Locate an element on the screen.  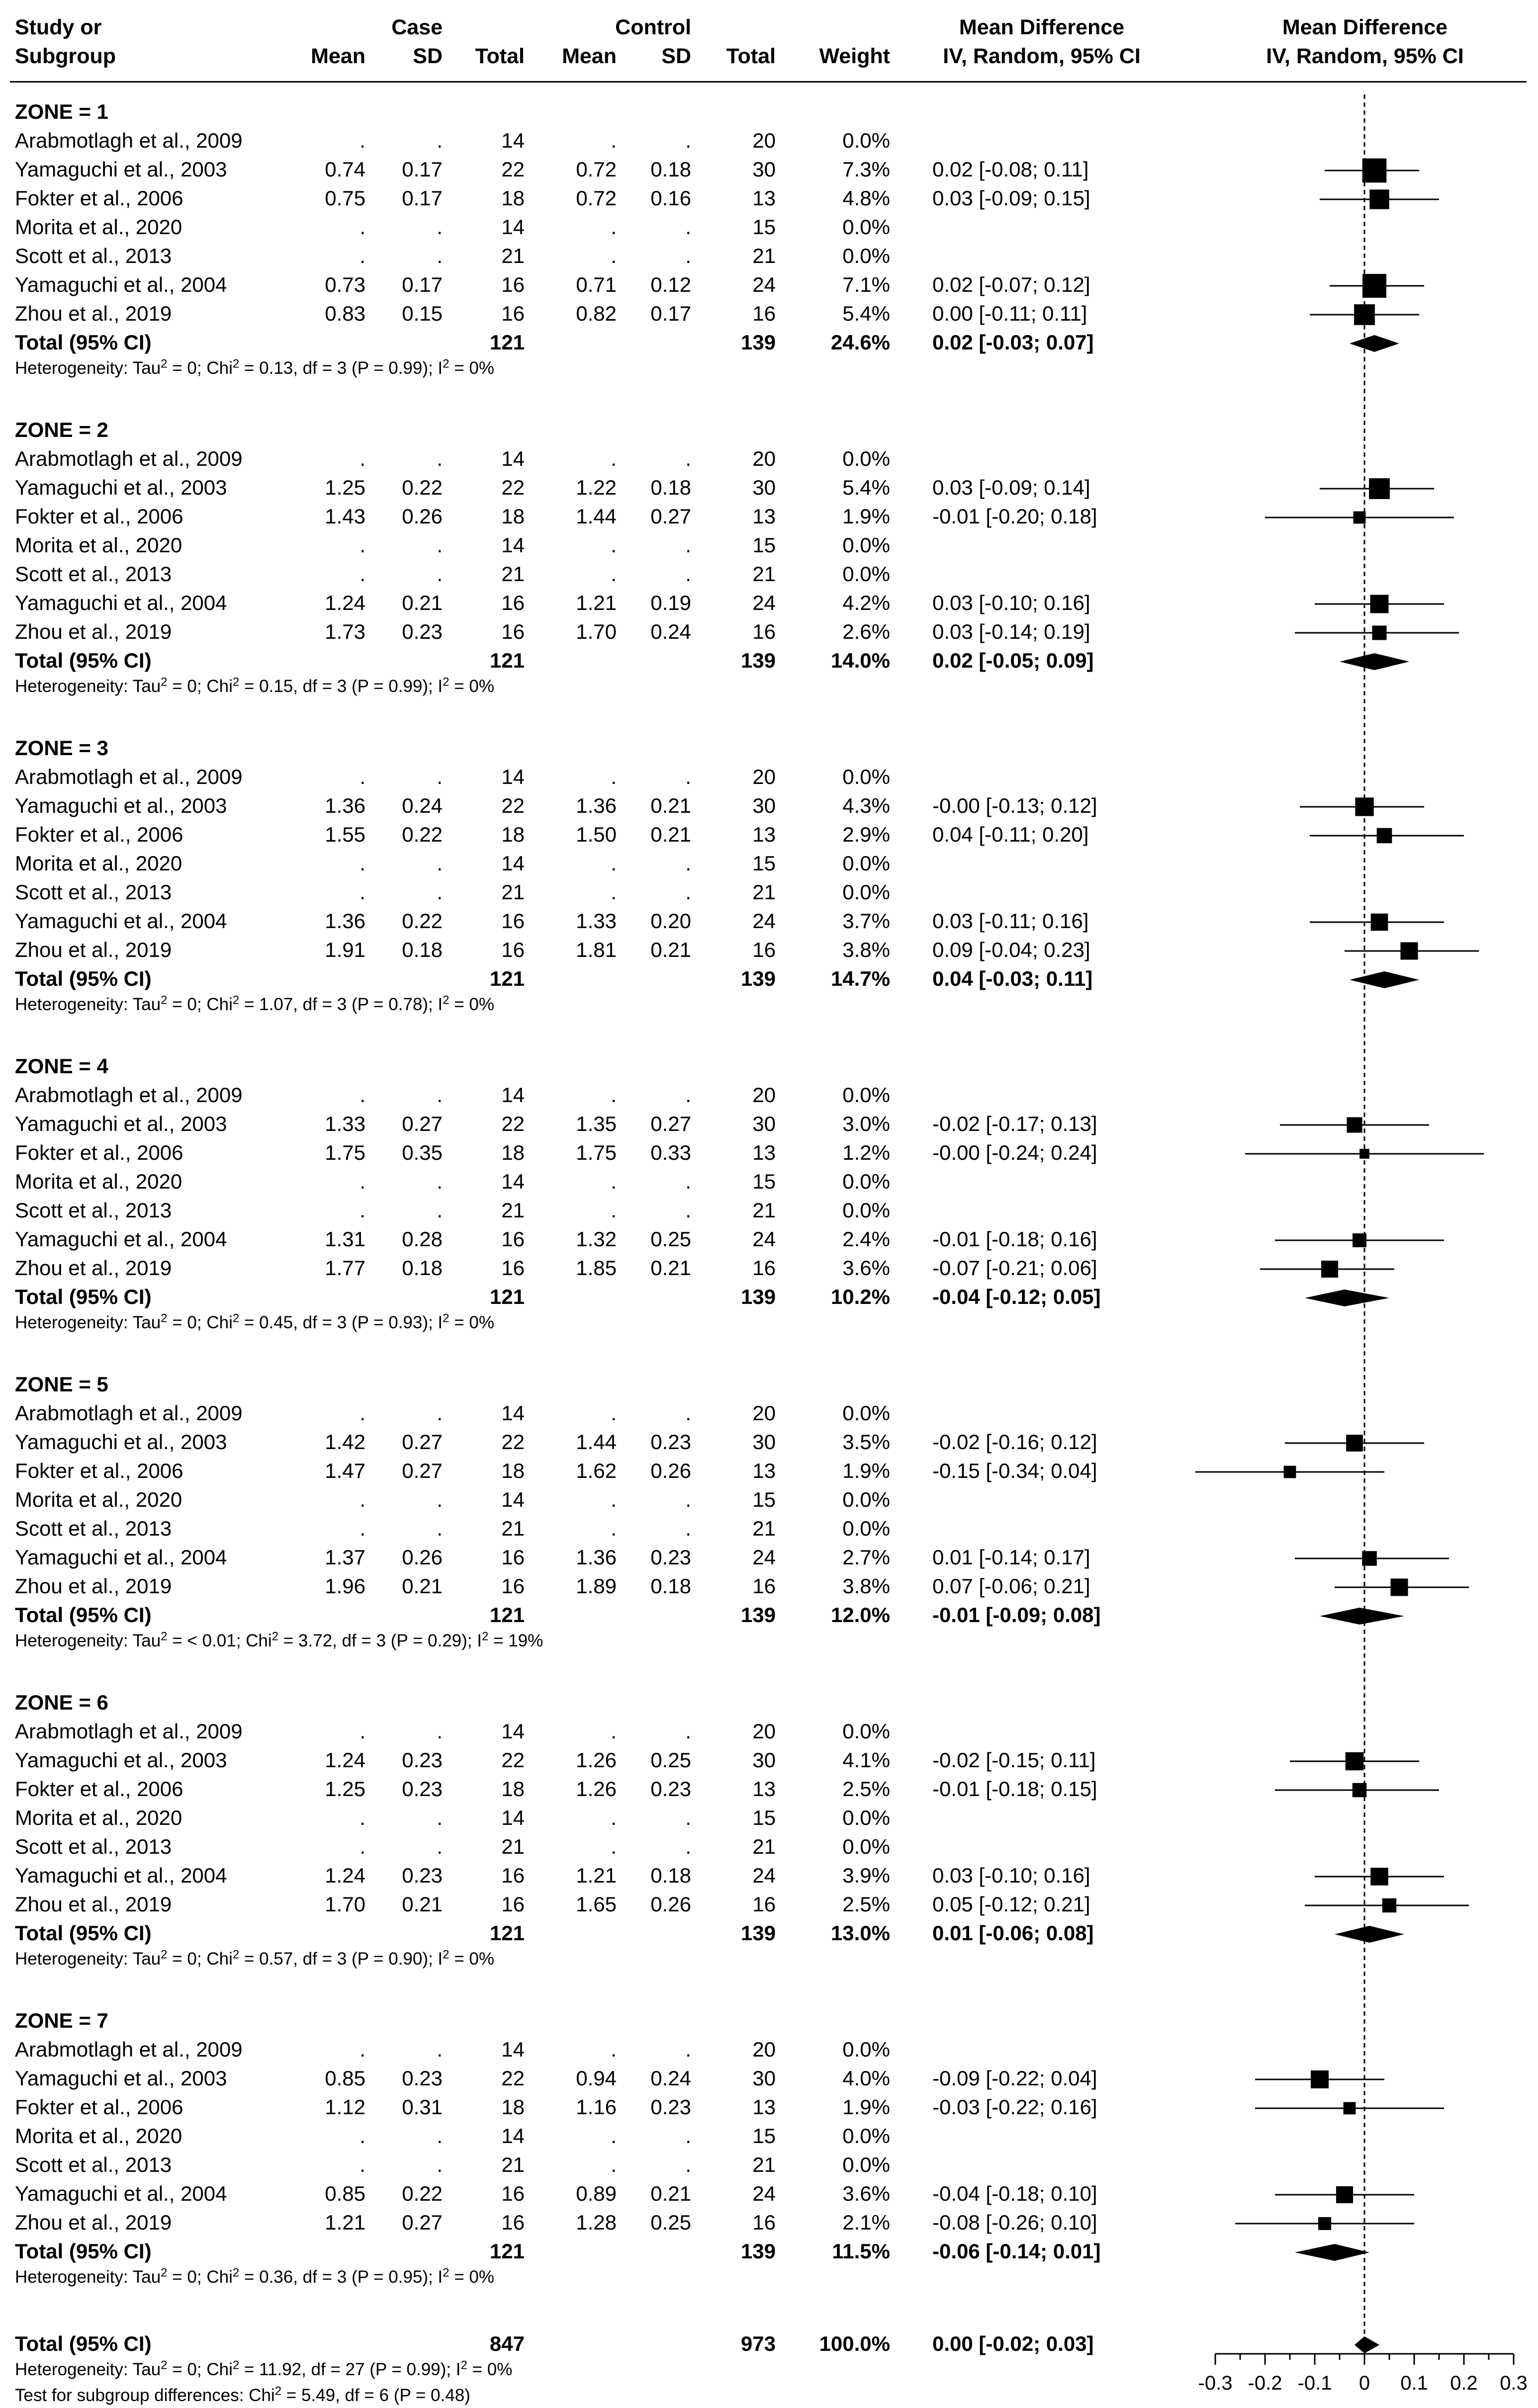
weight: 3.6% is located at coordinates (866, 2193).